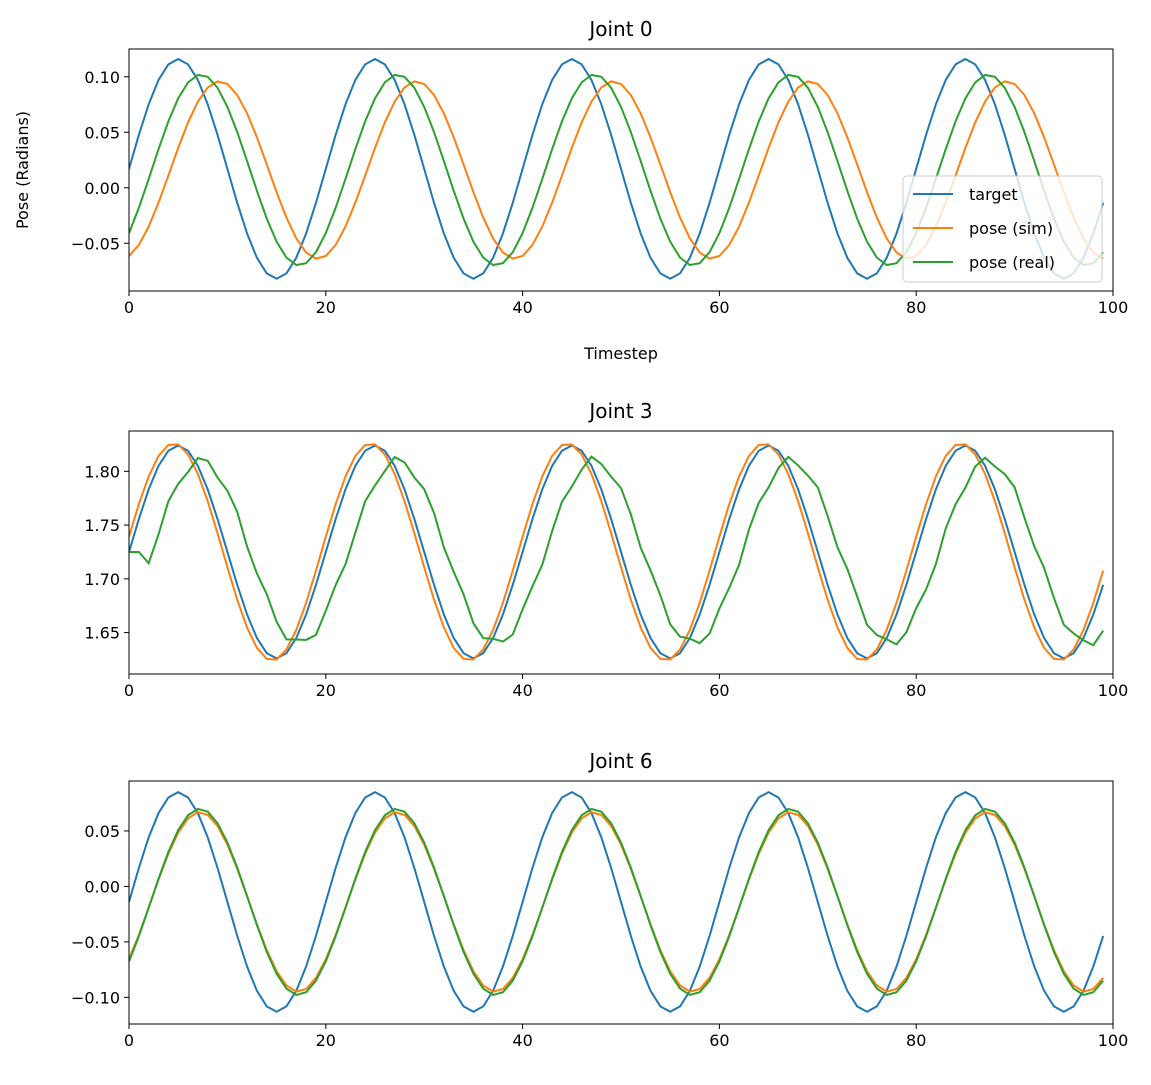 This screenshot has height=1085, width=1151. What do you see at coordinates (102, 579) in the screenshot?
I see `y-tick-label: 1.70` at bounding box center [102, 579].